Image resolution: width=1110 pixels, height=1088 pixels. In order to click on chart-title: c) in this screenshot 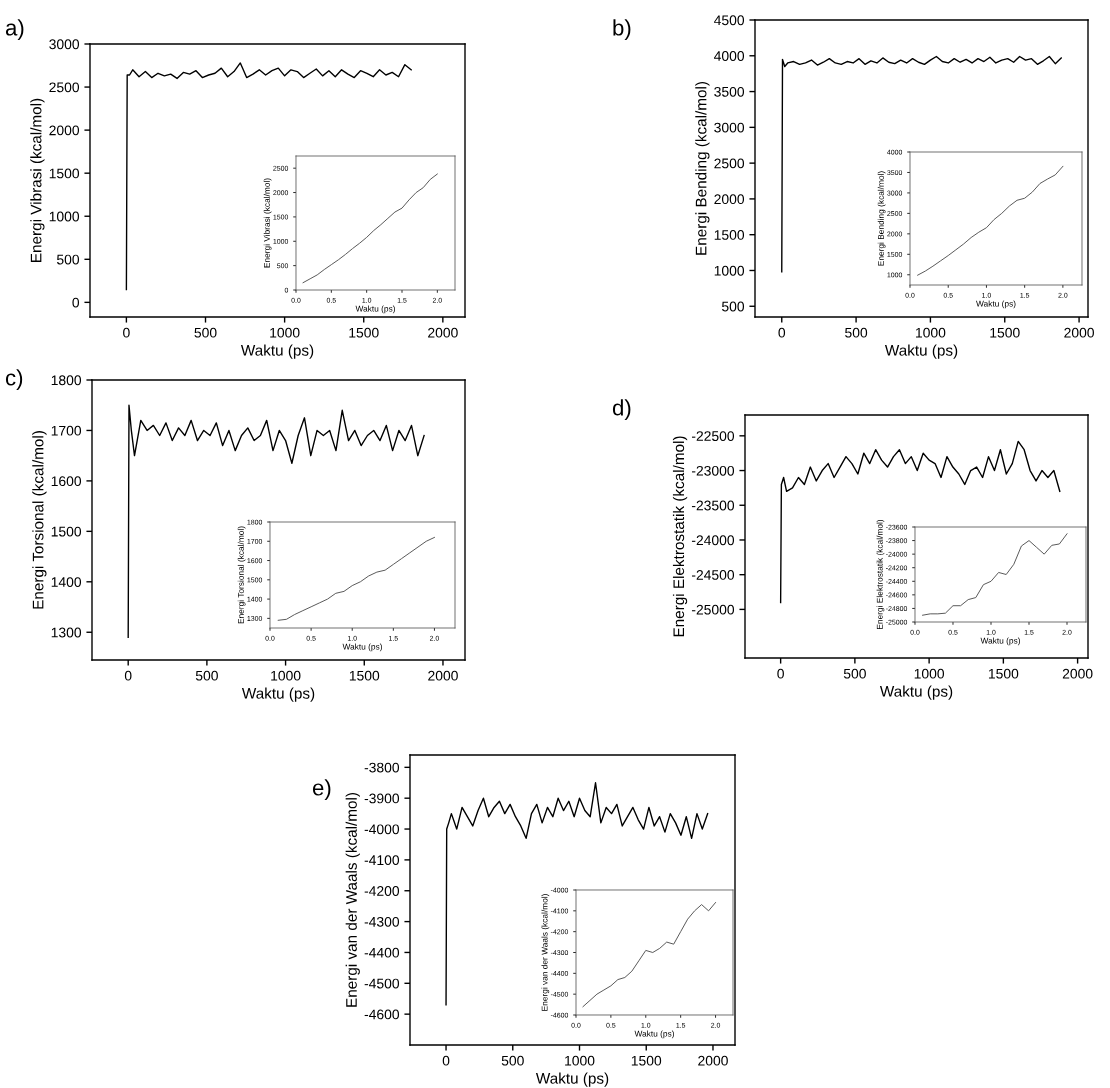, I will do `click(14, 379)`.